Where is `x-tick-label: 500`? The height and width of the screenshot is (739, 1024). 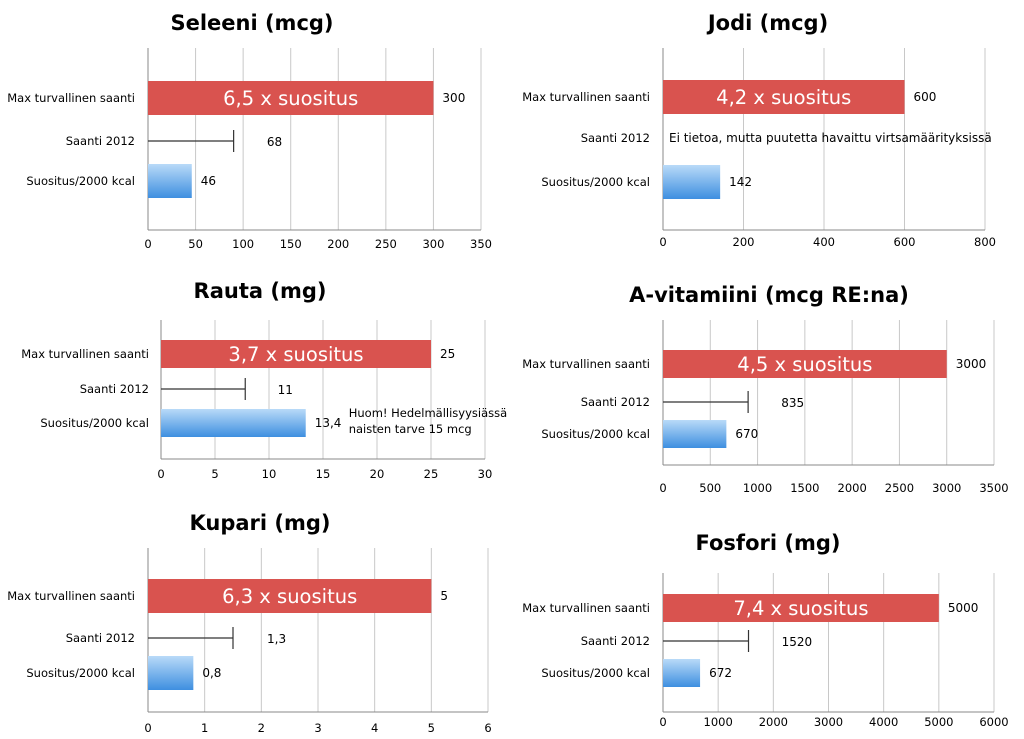 x-tick-label: 500 is located at coordinates (710, 488).